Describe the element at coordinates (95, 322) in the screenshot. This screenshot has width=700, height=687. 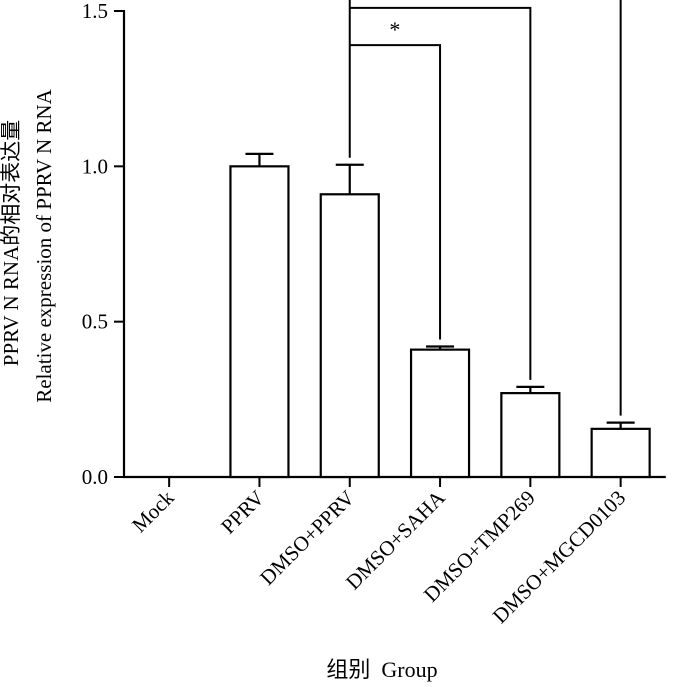
I see `y-tick-label: 0.5` at that location.